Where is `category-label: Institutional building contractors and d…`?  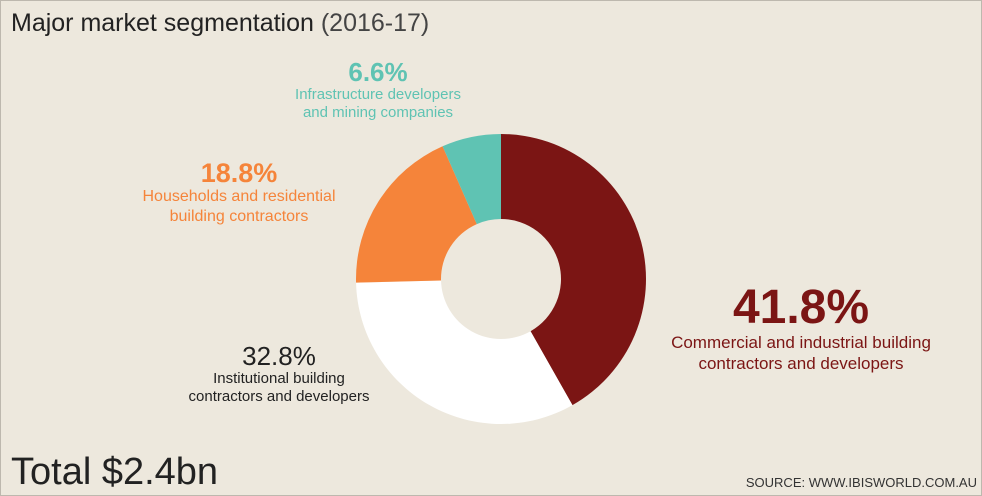 category-label: Institutional building contractors and d… is located at coordinates (279, 388).